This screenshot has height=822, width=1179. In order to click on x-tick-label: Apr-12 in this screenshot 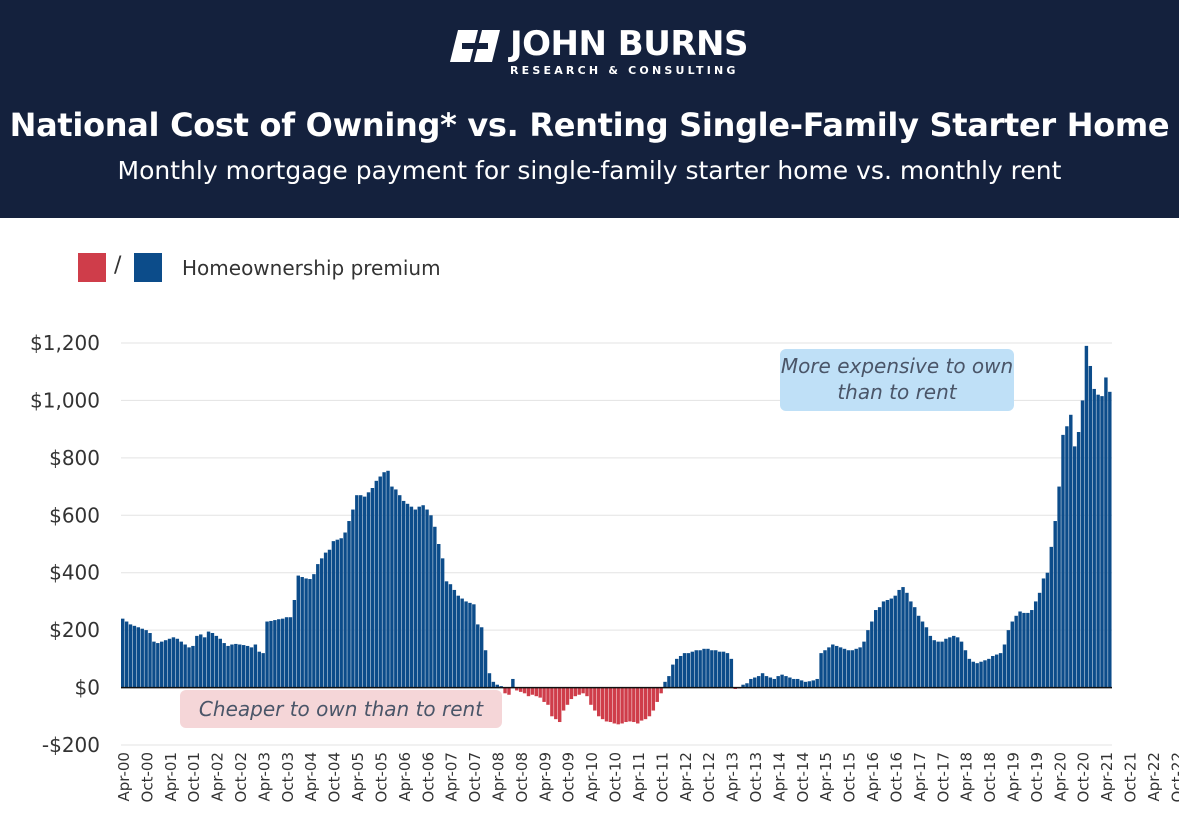, I will do `click(686, 777)`.